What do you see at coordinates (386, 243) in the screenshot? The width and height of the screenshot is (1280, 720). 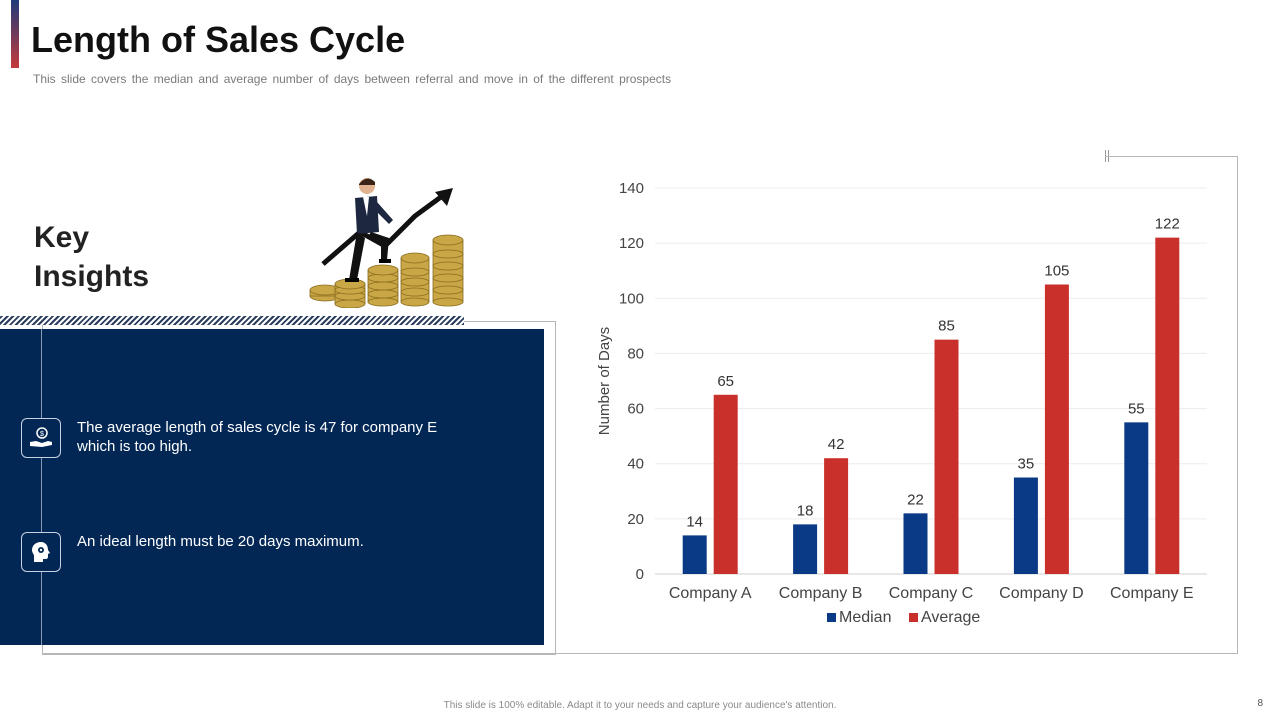 I see `businessman-climbing-coins-icon` at bounding box center [386, 243].